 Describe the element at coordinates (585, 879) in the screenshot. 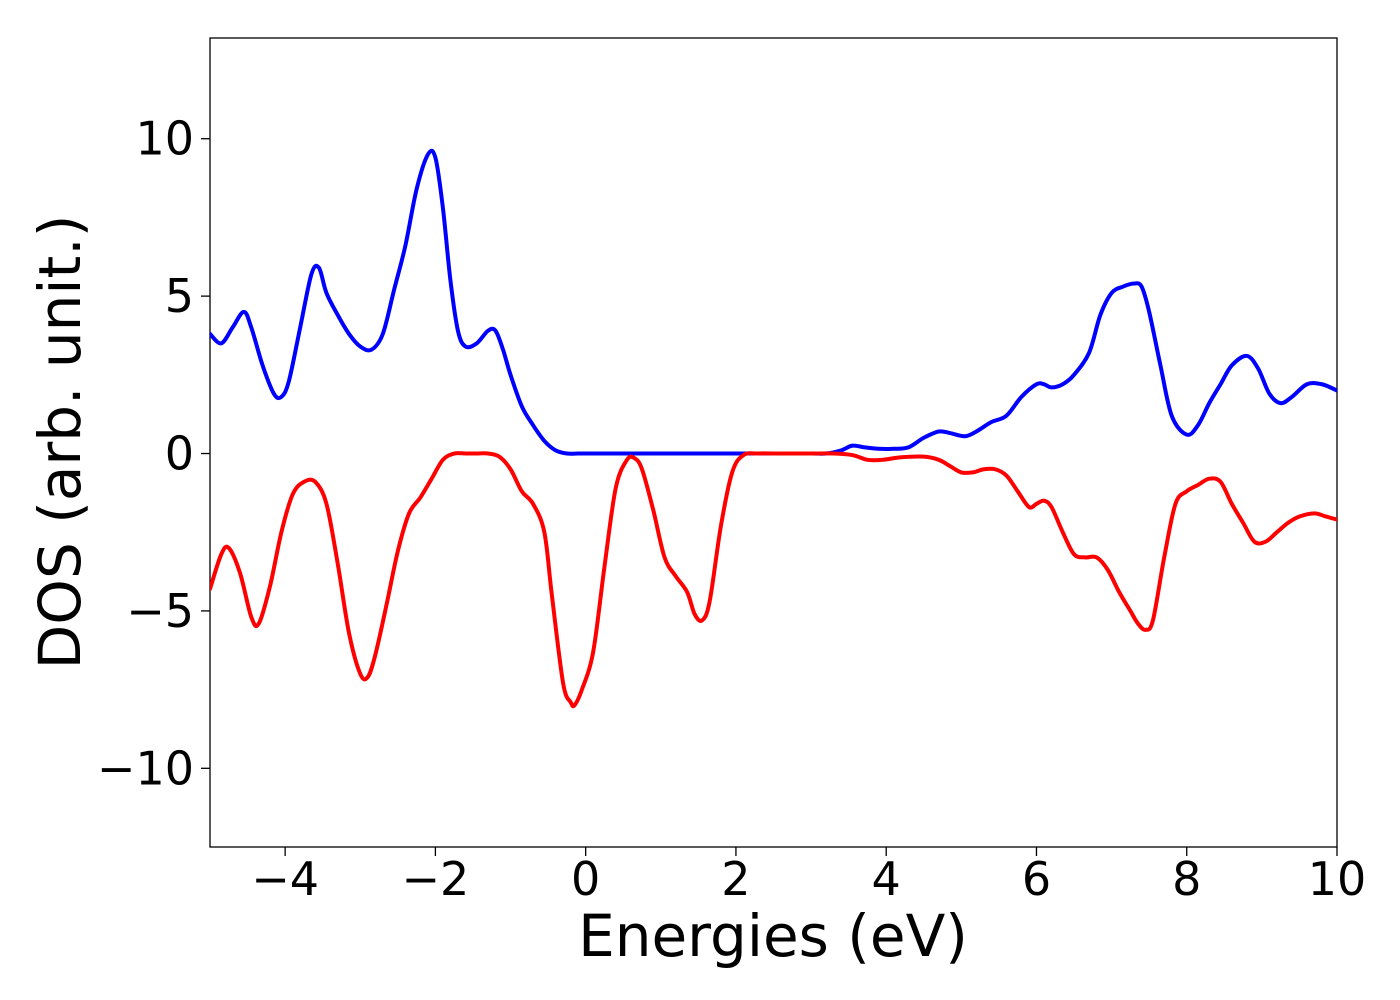

I see `x-tick-label: 0` at that location.